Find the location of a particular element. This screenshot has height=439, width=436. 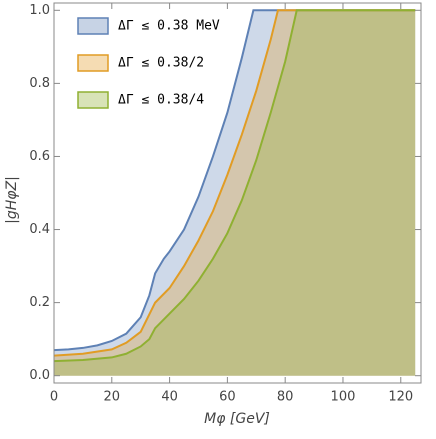

y-tick-label: 0.4 is located at coordinates (39, 229).